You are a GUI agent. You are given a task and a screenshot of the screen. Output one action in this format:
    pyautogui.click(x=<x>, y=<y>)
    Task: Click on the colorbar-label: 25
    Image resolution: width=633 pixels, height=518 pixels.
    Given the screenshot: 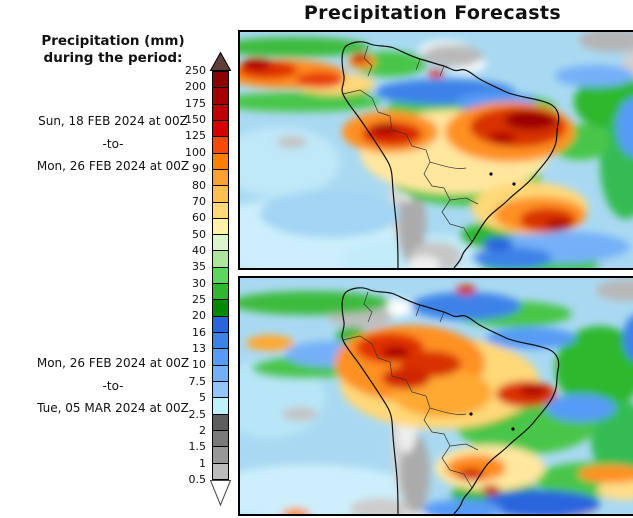 What is the action you would take?
    pyautogui.click(x=199, y=300)
    